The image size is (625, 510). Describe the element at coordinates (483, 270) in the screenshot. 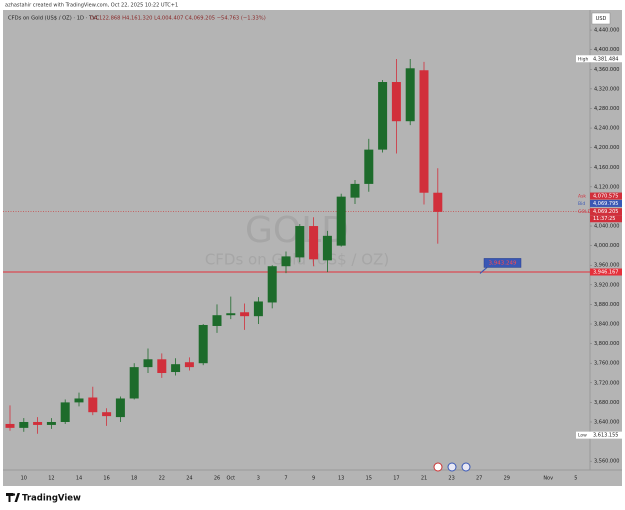

I see `annotation-pointer` at that location.